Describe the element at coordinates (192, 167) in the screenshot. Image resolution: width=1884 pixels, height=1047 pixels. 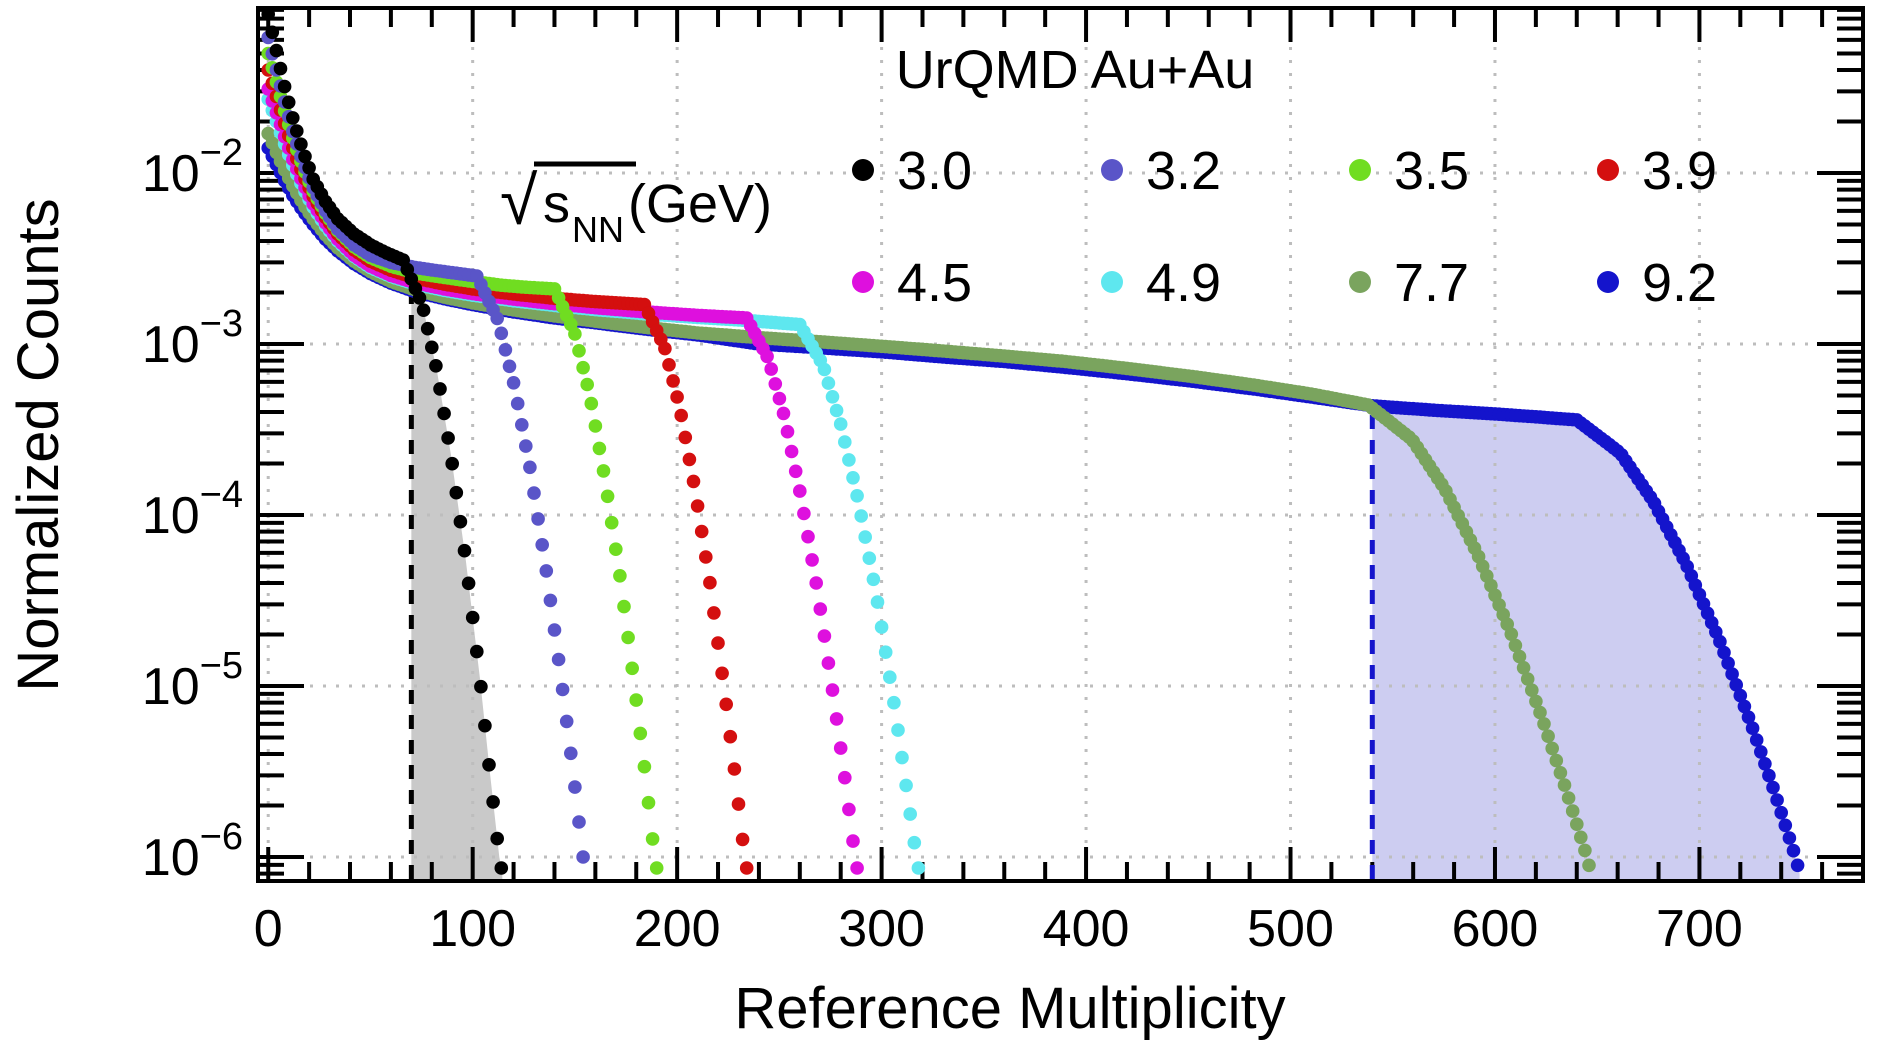
I see `y-tick-label-1e-2: 10⁻²` at that location.